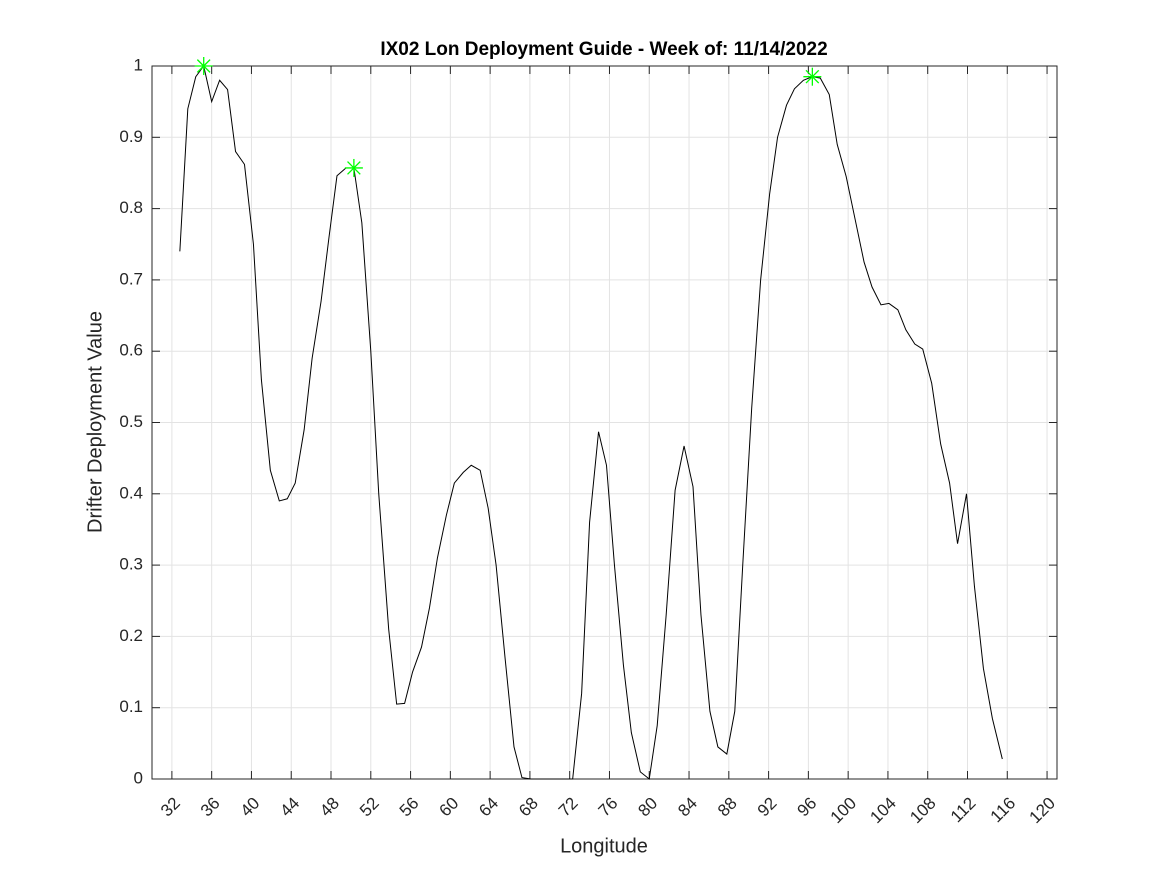 Image resolution: width=1167 pixels, height=875 pixels. Describe the element at coordinates (131, 136) in the screenshot. I see `y-tick-label: 0.9` at that location.